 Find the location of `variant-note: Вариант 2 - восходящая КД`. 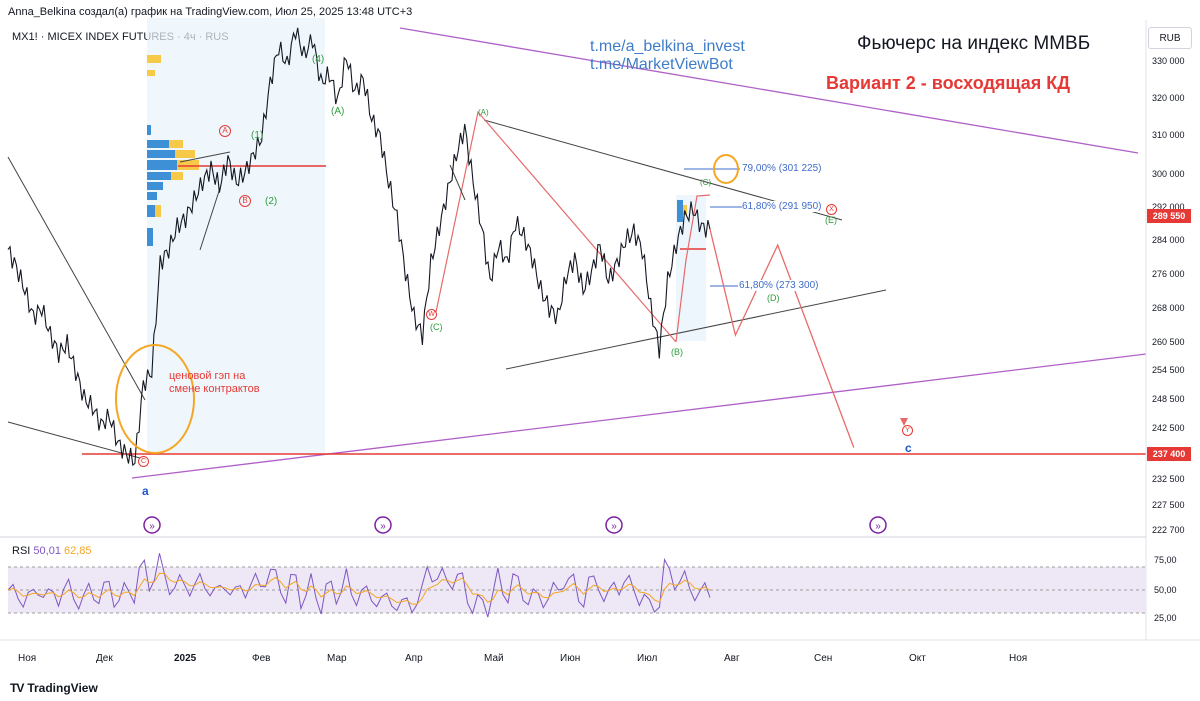

variant-note: Вариант 2 - восходящая КД is located at coordinates (948, 83).